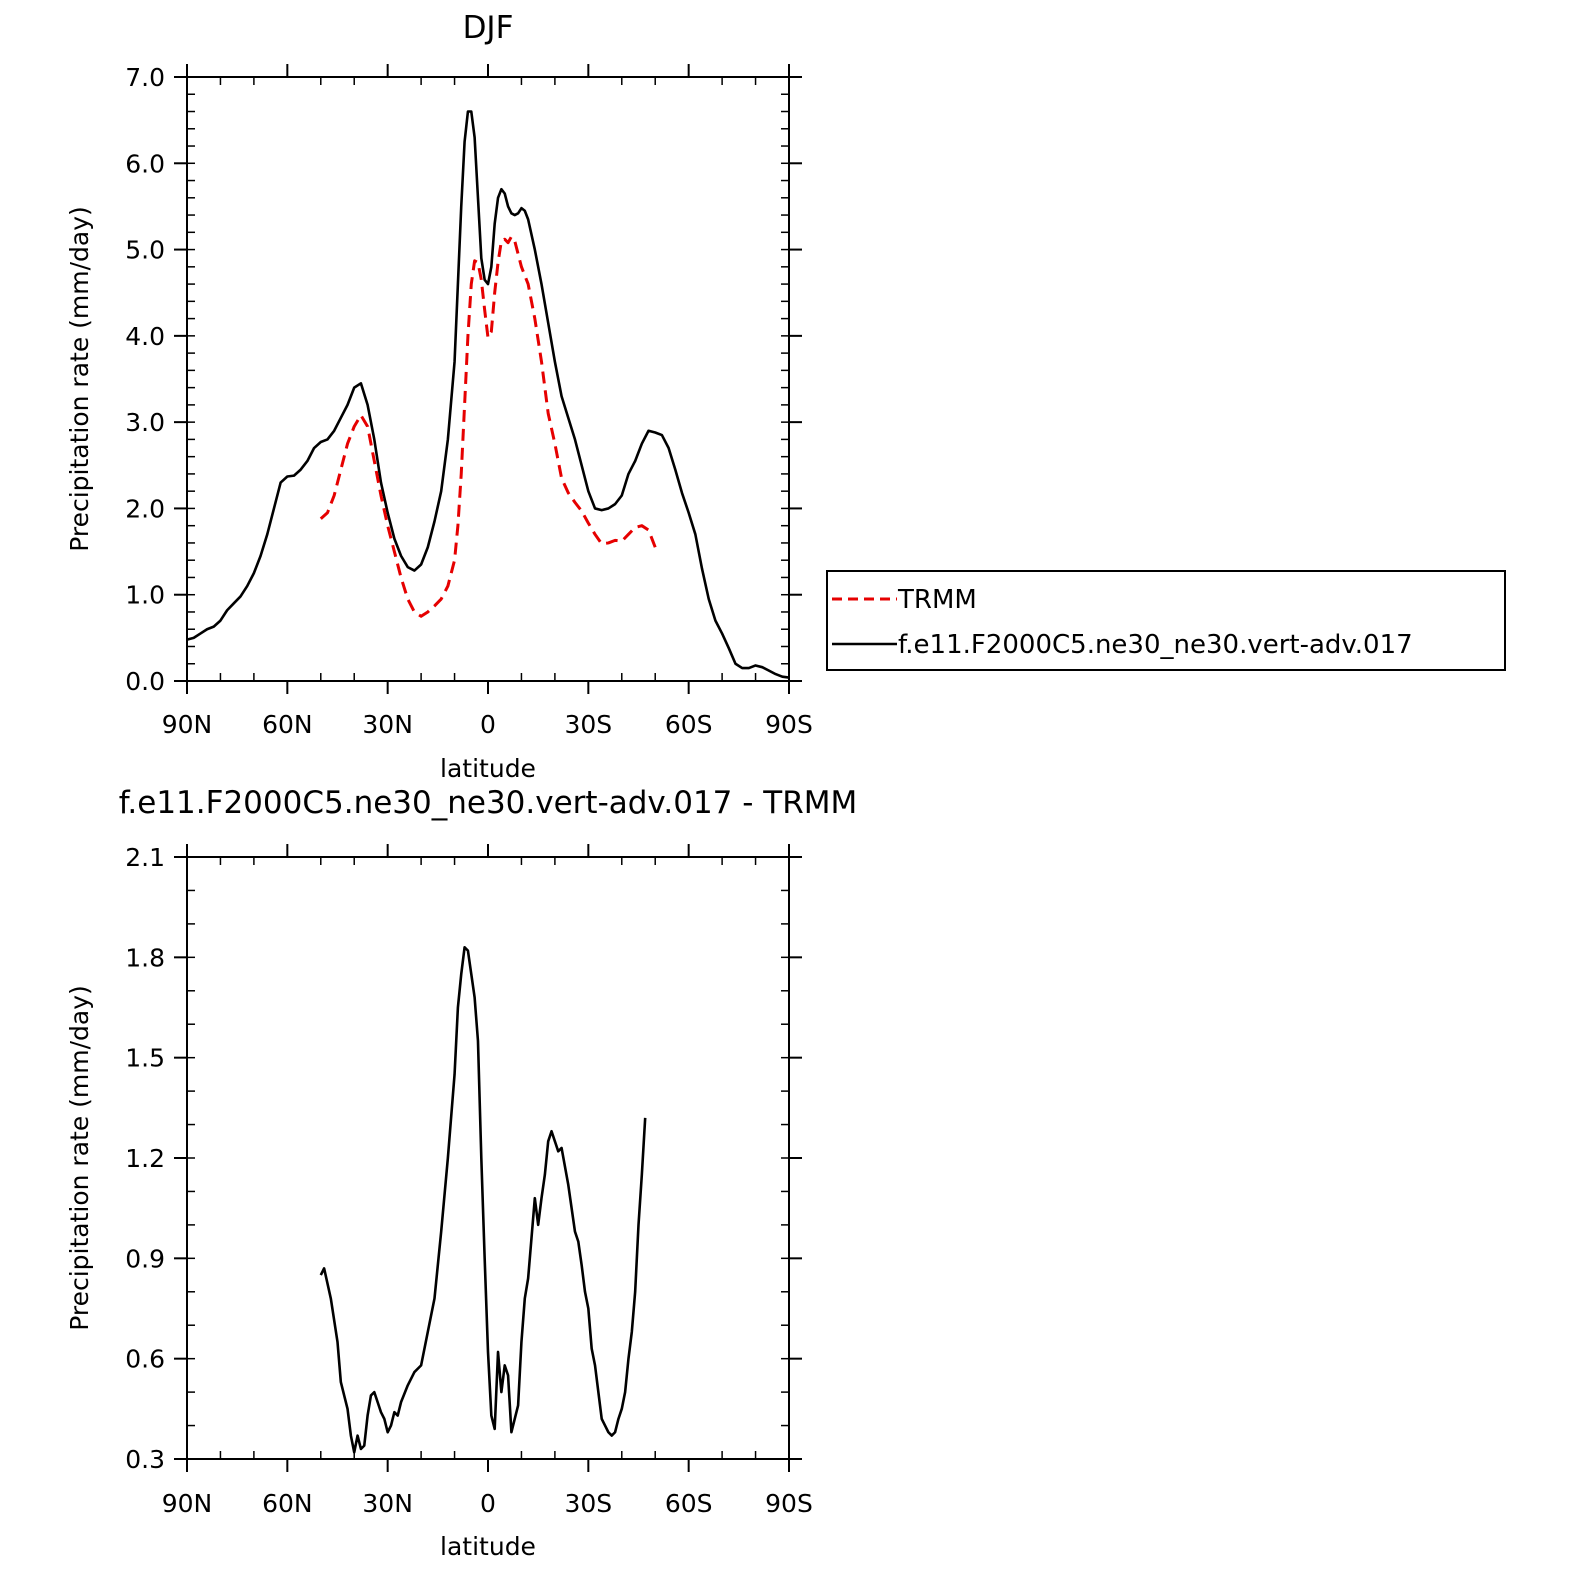  What do you see at coordinates (145, 250) in the screenshot?
I see `y-tick-label: 5.0` at bounding box center [145, 250].